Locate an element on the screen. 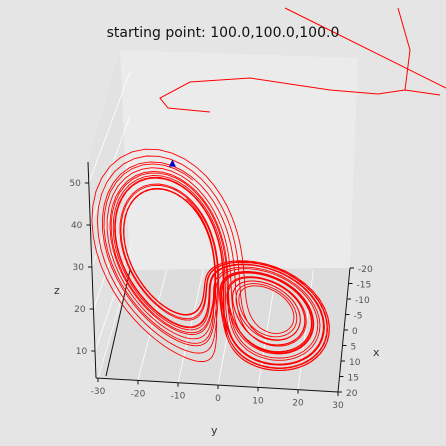 This screenshot has width=446, height=446. y-tick-label: 0 is located at coordinates (218, 399).